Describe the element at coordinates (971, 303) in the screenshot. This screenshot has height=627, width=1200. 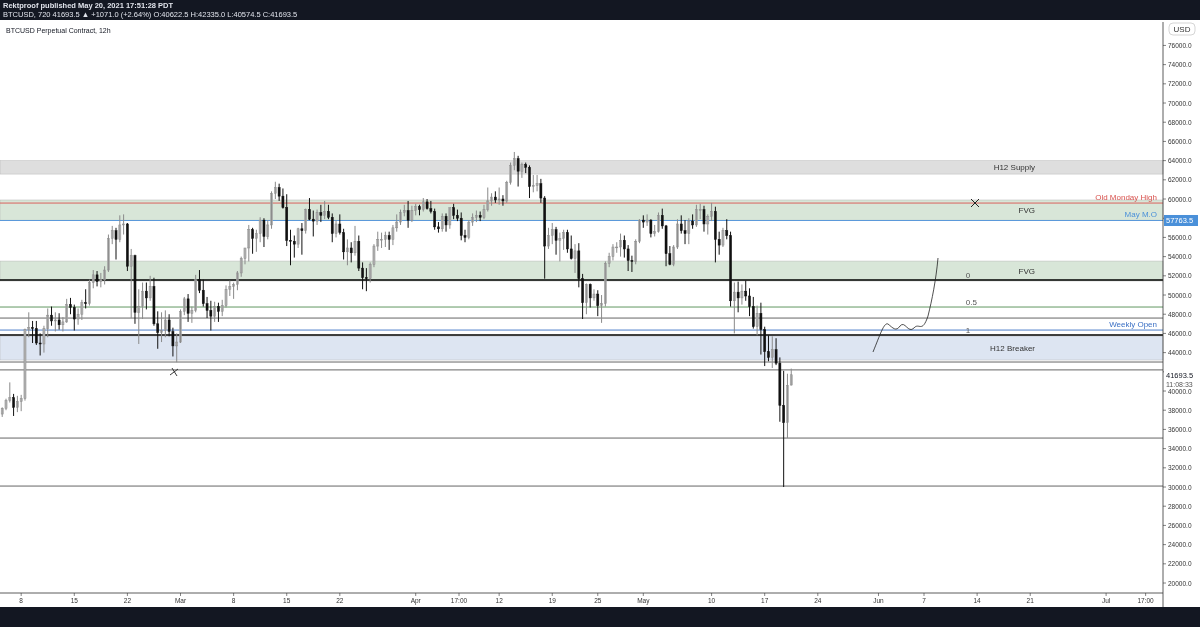
I see `annotation: 0.5` at that location.